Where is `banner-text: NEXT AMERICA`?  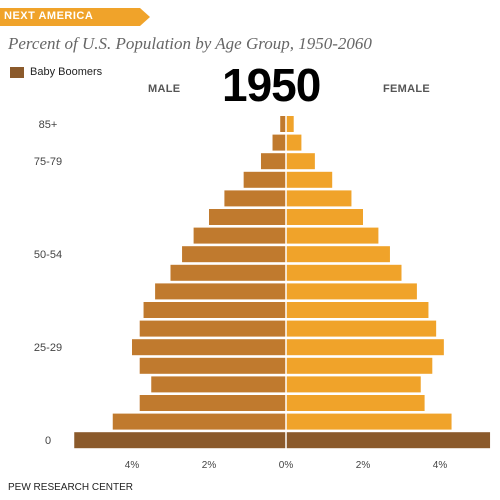
banner-text: NEXT AMERICA is located at coordinates (49, 16).